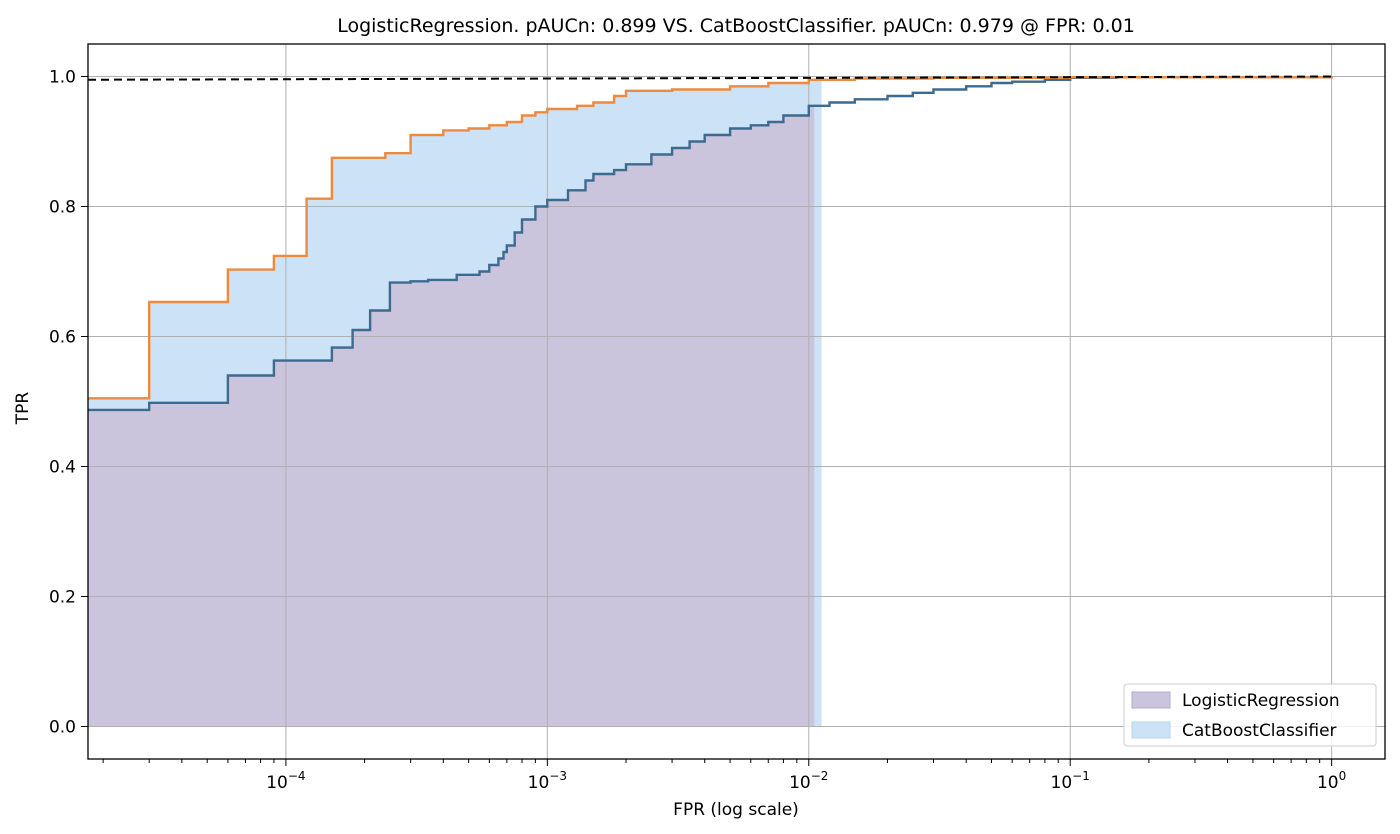 The height and width of the screenshot is (834, 1400). I want to click on legend-label-logistic: LogisticRegression, so click(1261, 701).